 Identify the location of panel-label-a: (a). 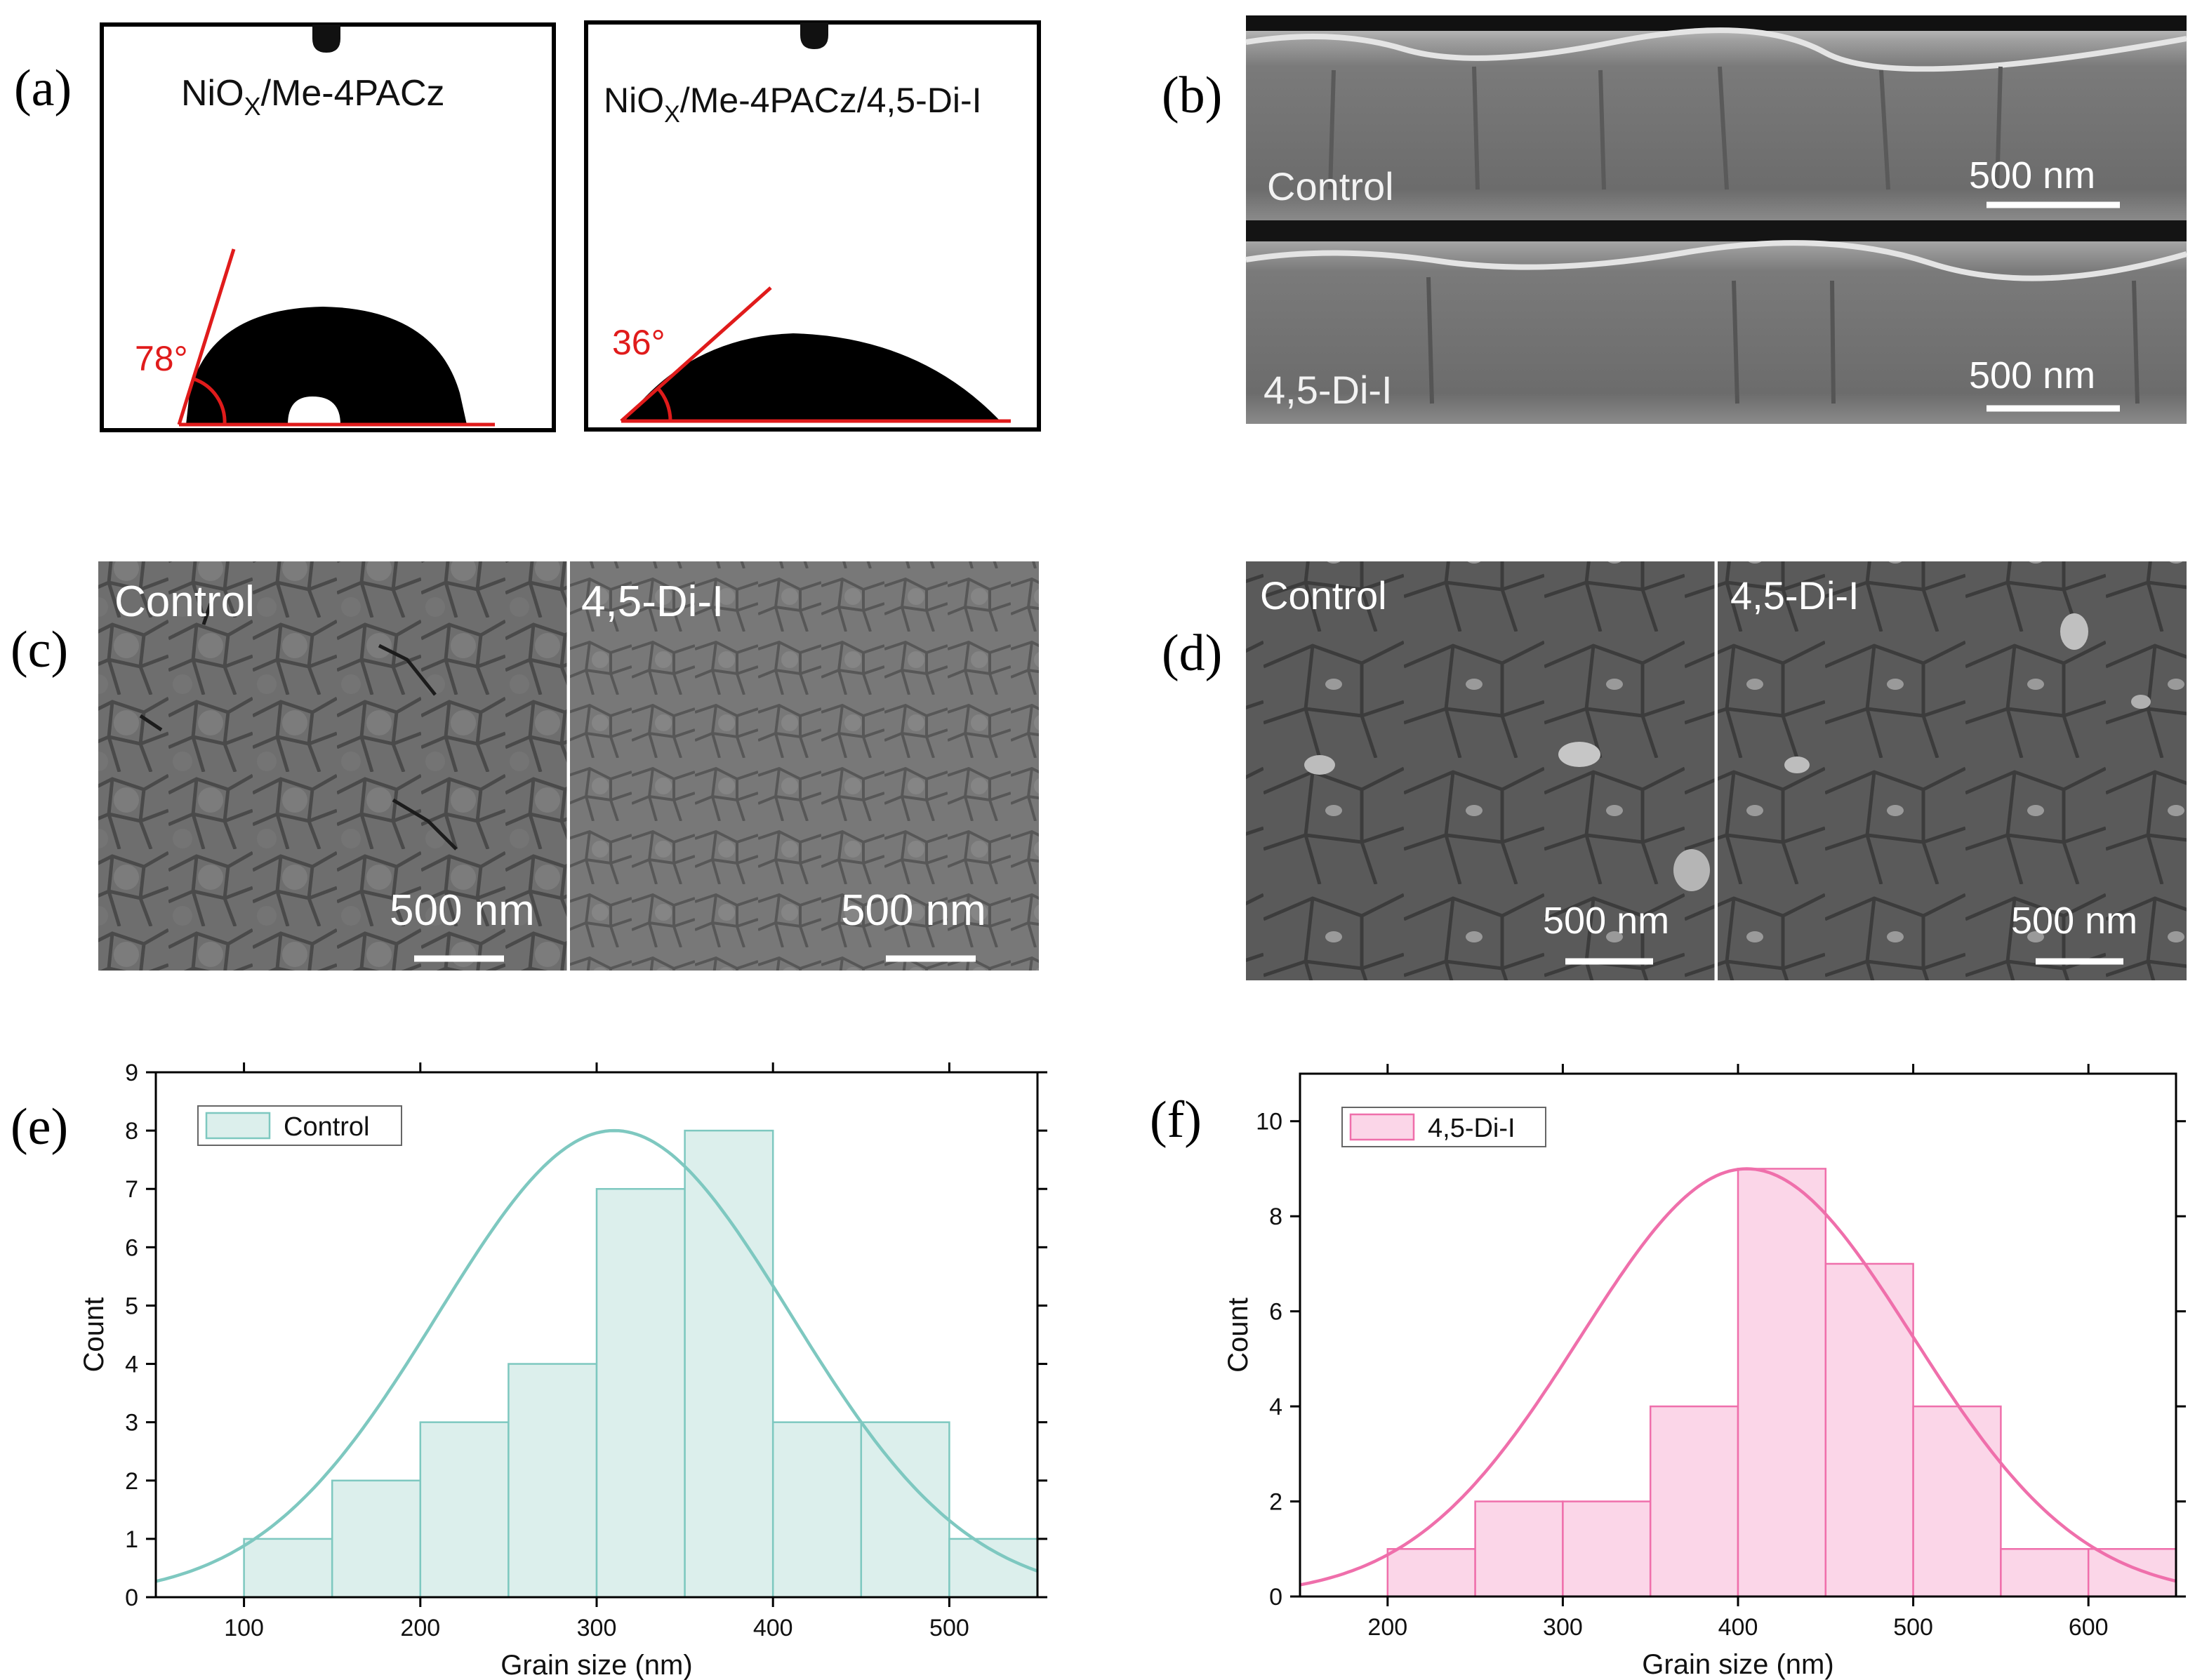
(43, 88).